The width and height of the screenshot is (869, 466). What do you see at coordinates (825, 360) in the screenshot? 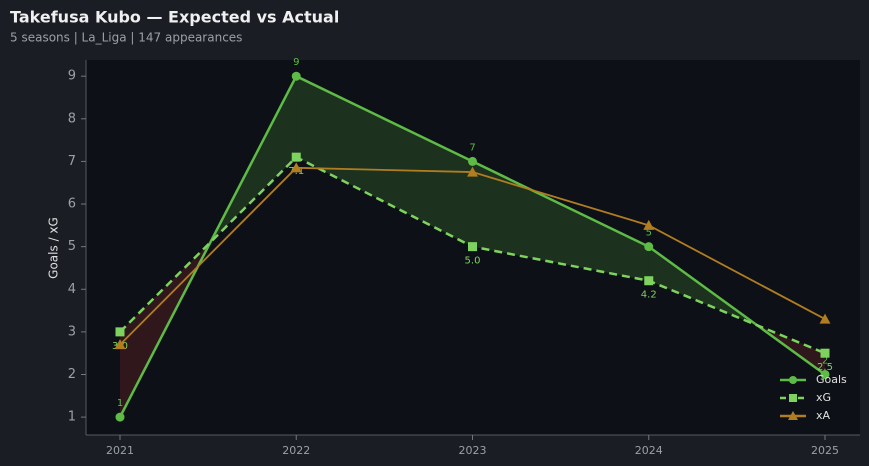
I see `value-label: 2` at bounding box center [825, 360].